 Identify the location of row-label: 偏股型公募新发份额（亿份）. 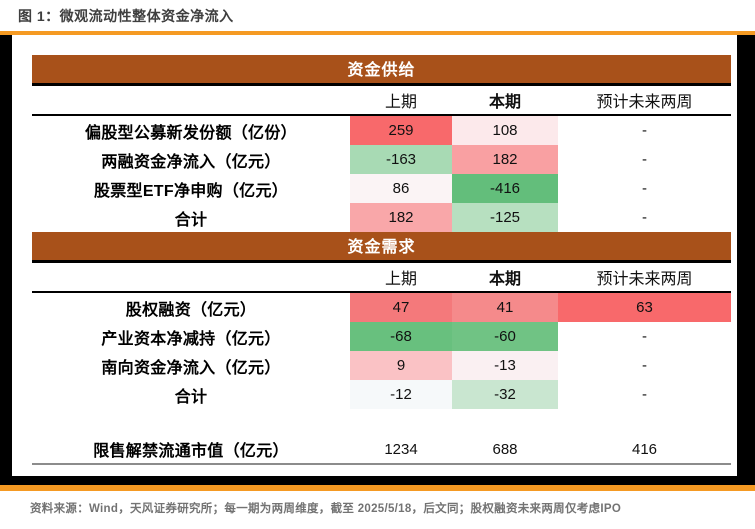
(191, 133).